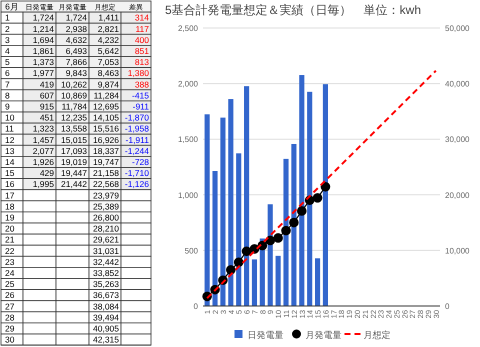  What do you see at coordinates (142, 29) in the screenshot?
I see `data-label: 117` at bounding box center [142, 29].